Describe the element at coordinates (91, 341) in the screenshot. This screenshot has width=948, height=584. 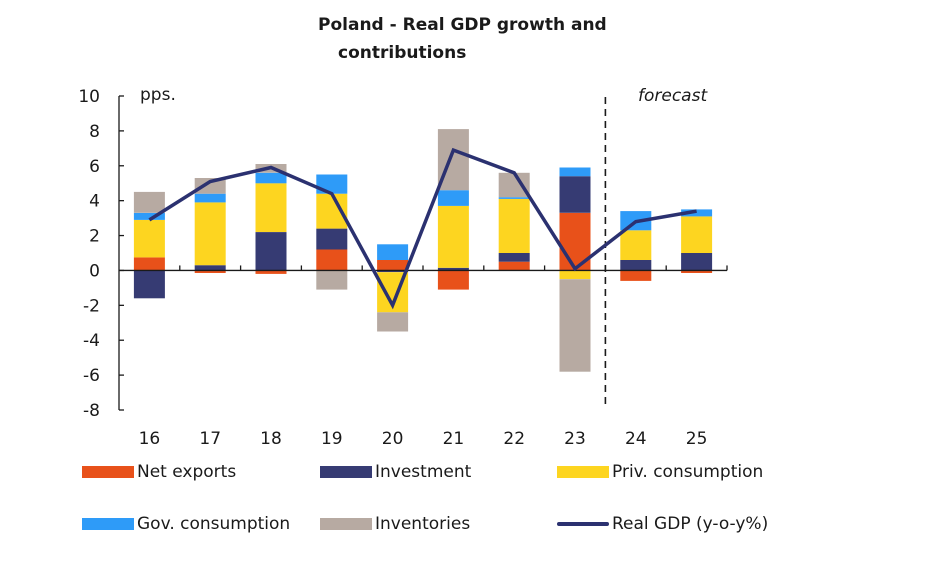
I see `y-tick-label: -4` at that location.